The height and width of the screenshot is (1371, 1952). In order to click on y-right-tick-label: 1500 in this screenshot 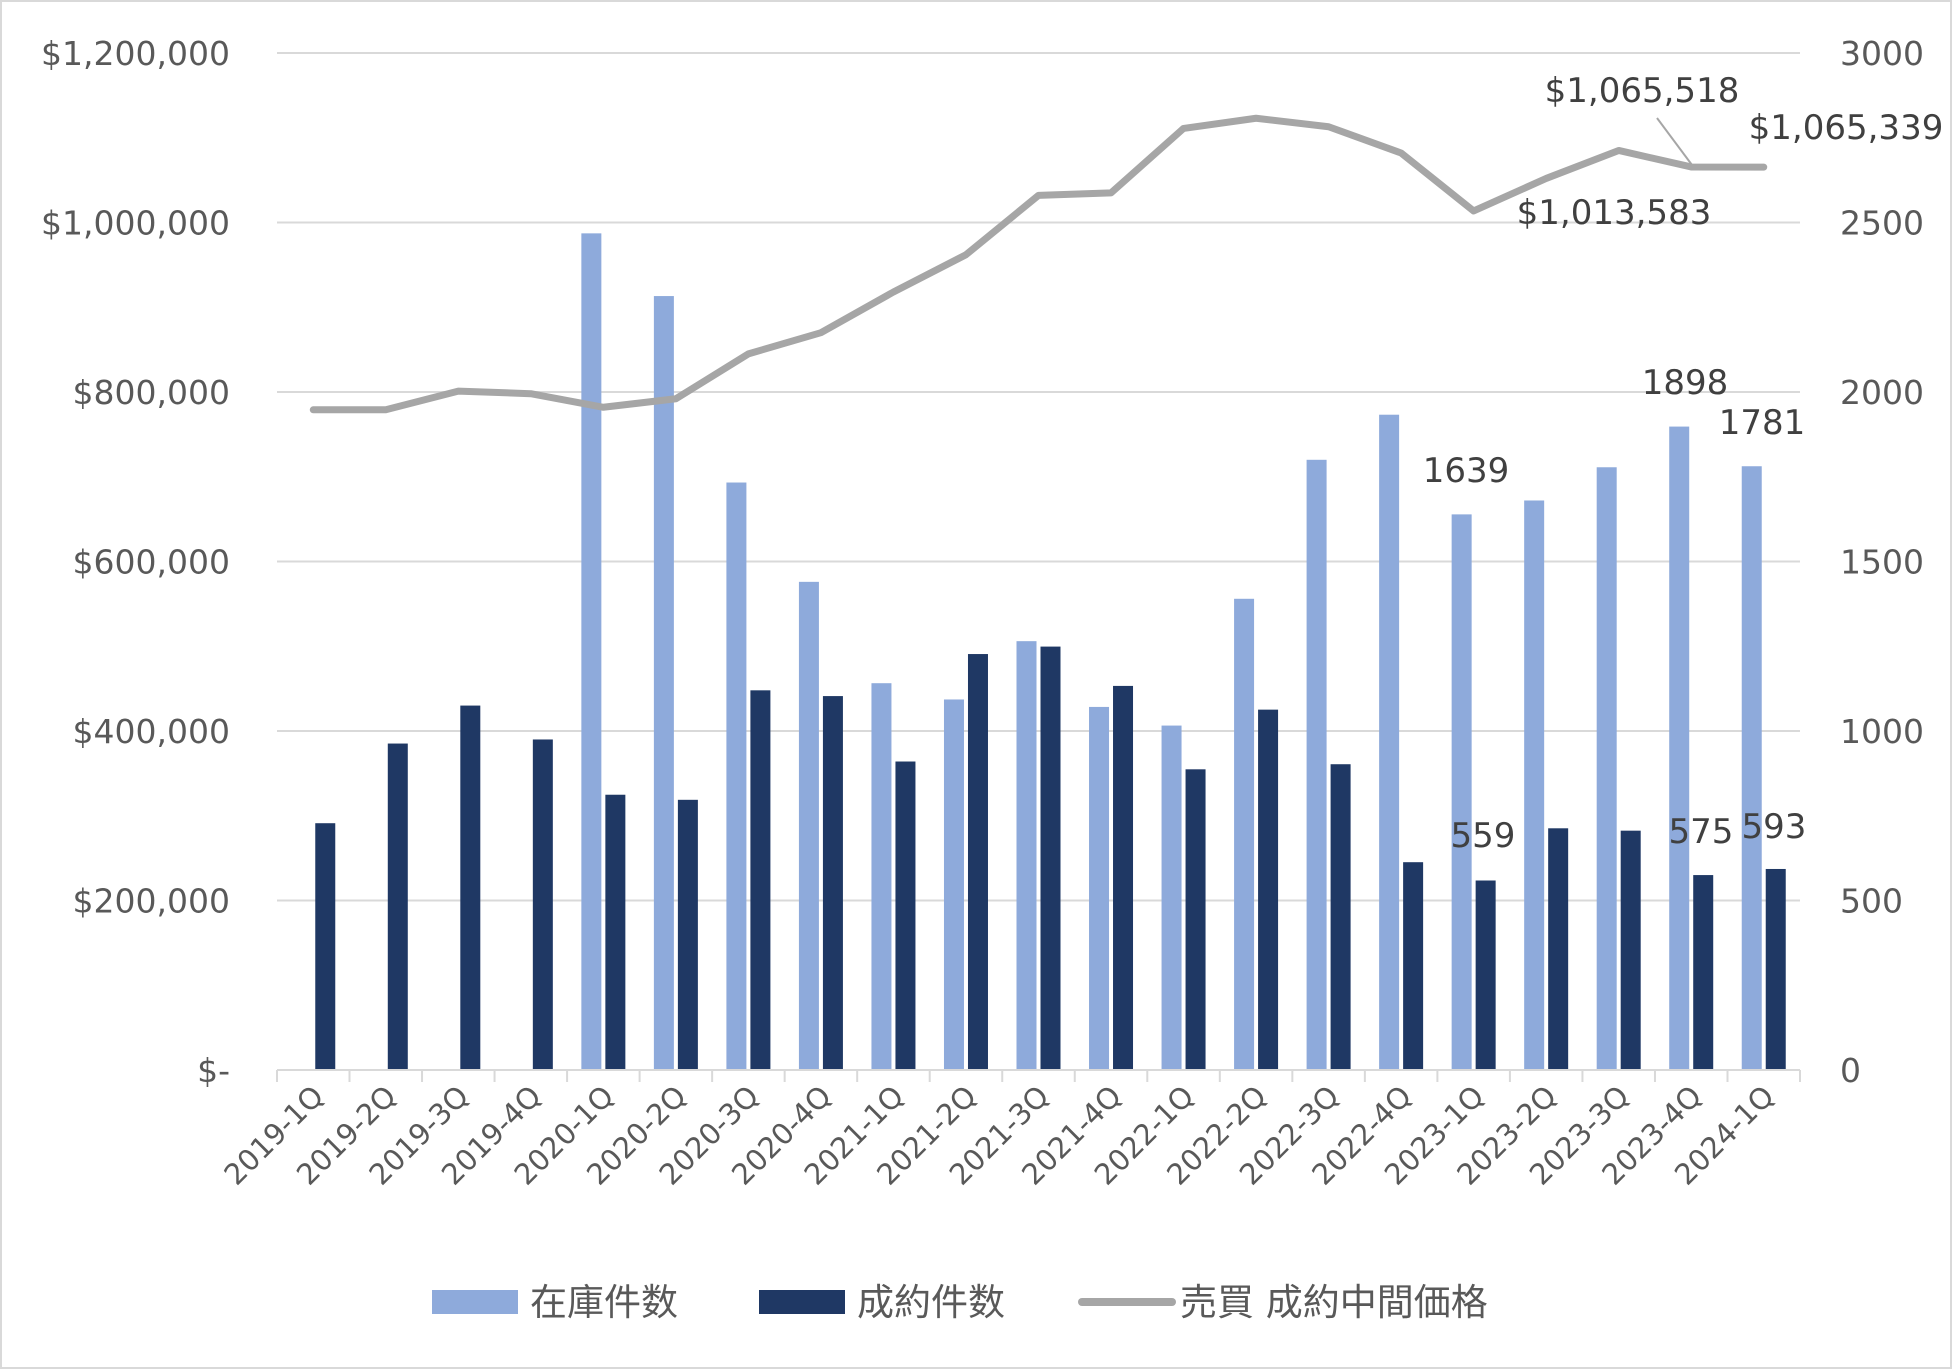, I will do `click(1882, 562)`.